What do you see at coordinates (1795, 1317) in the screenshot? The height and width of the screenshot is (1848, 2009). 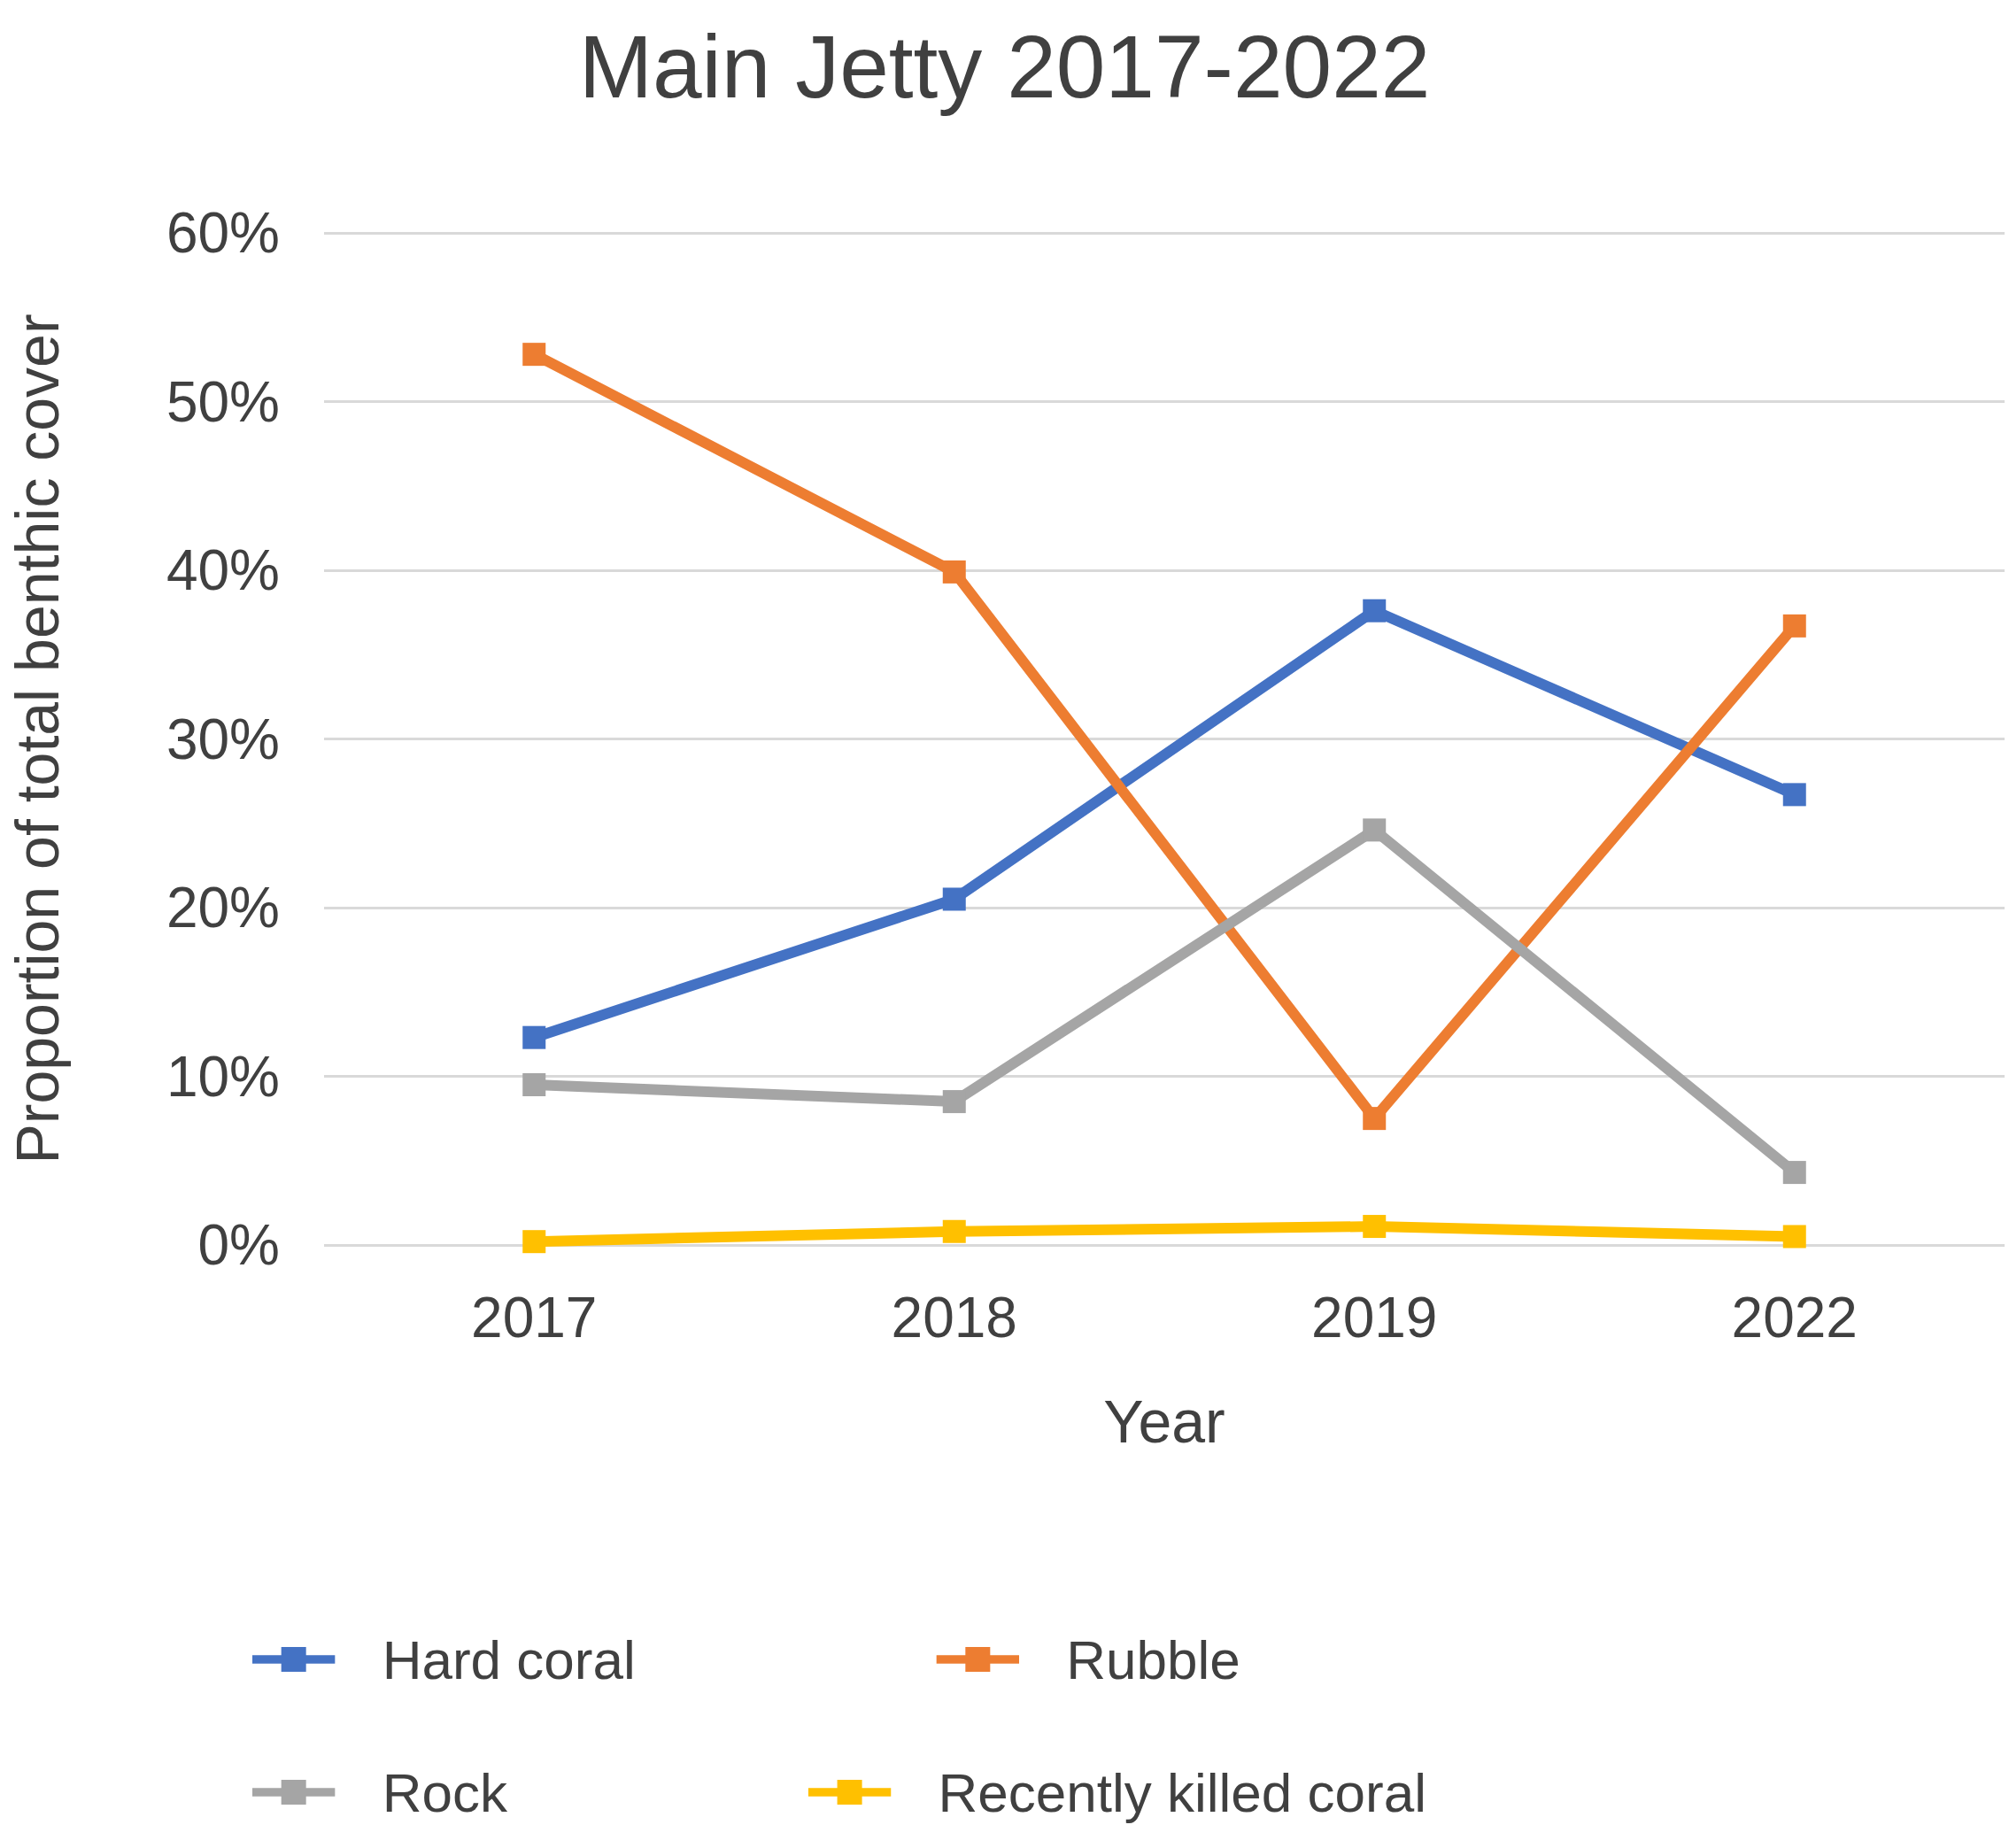 I see `x-tick-label: 2022` at bounding box center [1795, 1317].